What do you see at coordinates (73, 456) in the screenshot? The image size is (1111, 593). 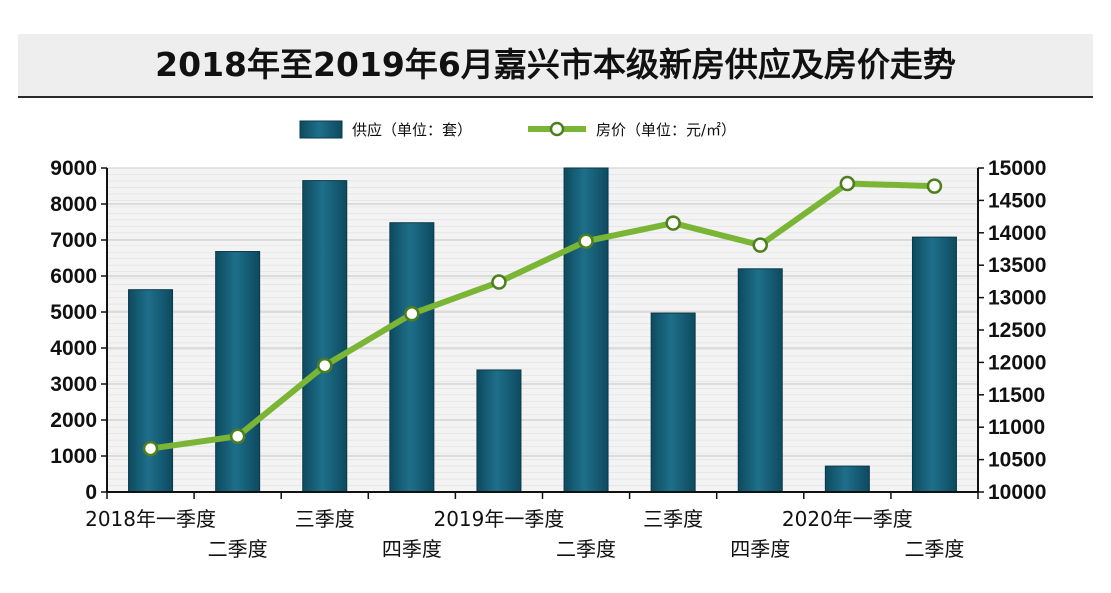 I see `left-tick-label: 1000` at bounding box center [73, 456].